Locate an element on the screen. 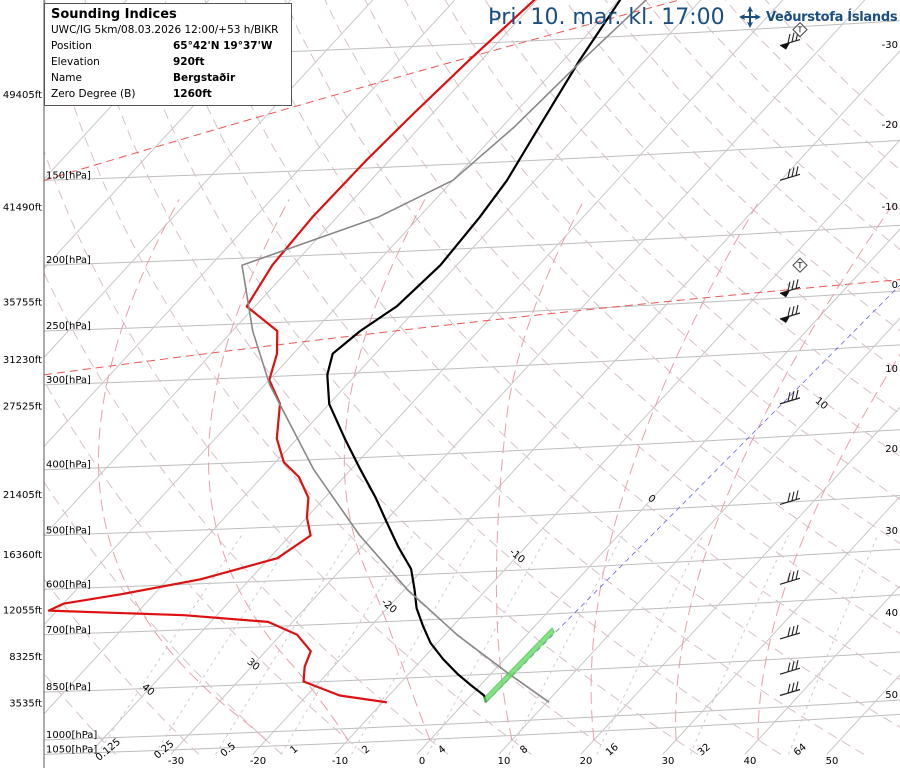 The image size is (900, 768). info-row-elevation: Elevation 920ft is located at coordinates (168, 62).